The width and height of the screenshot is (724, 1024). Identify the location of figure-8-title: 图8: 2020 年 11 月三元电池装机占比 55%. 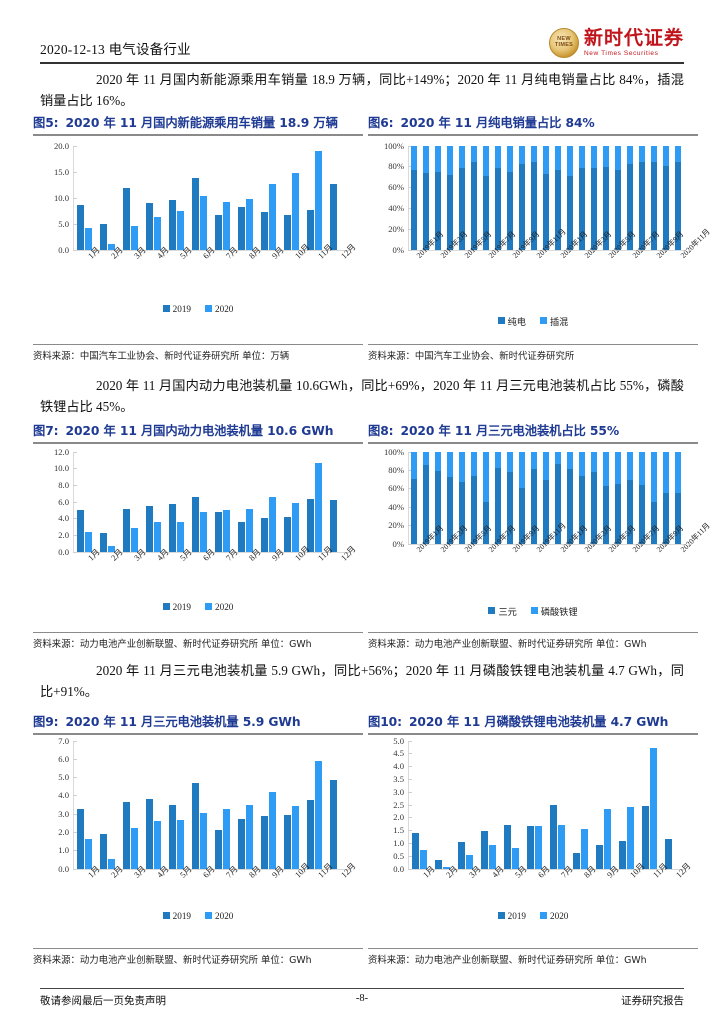
(533, 431).